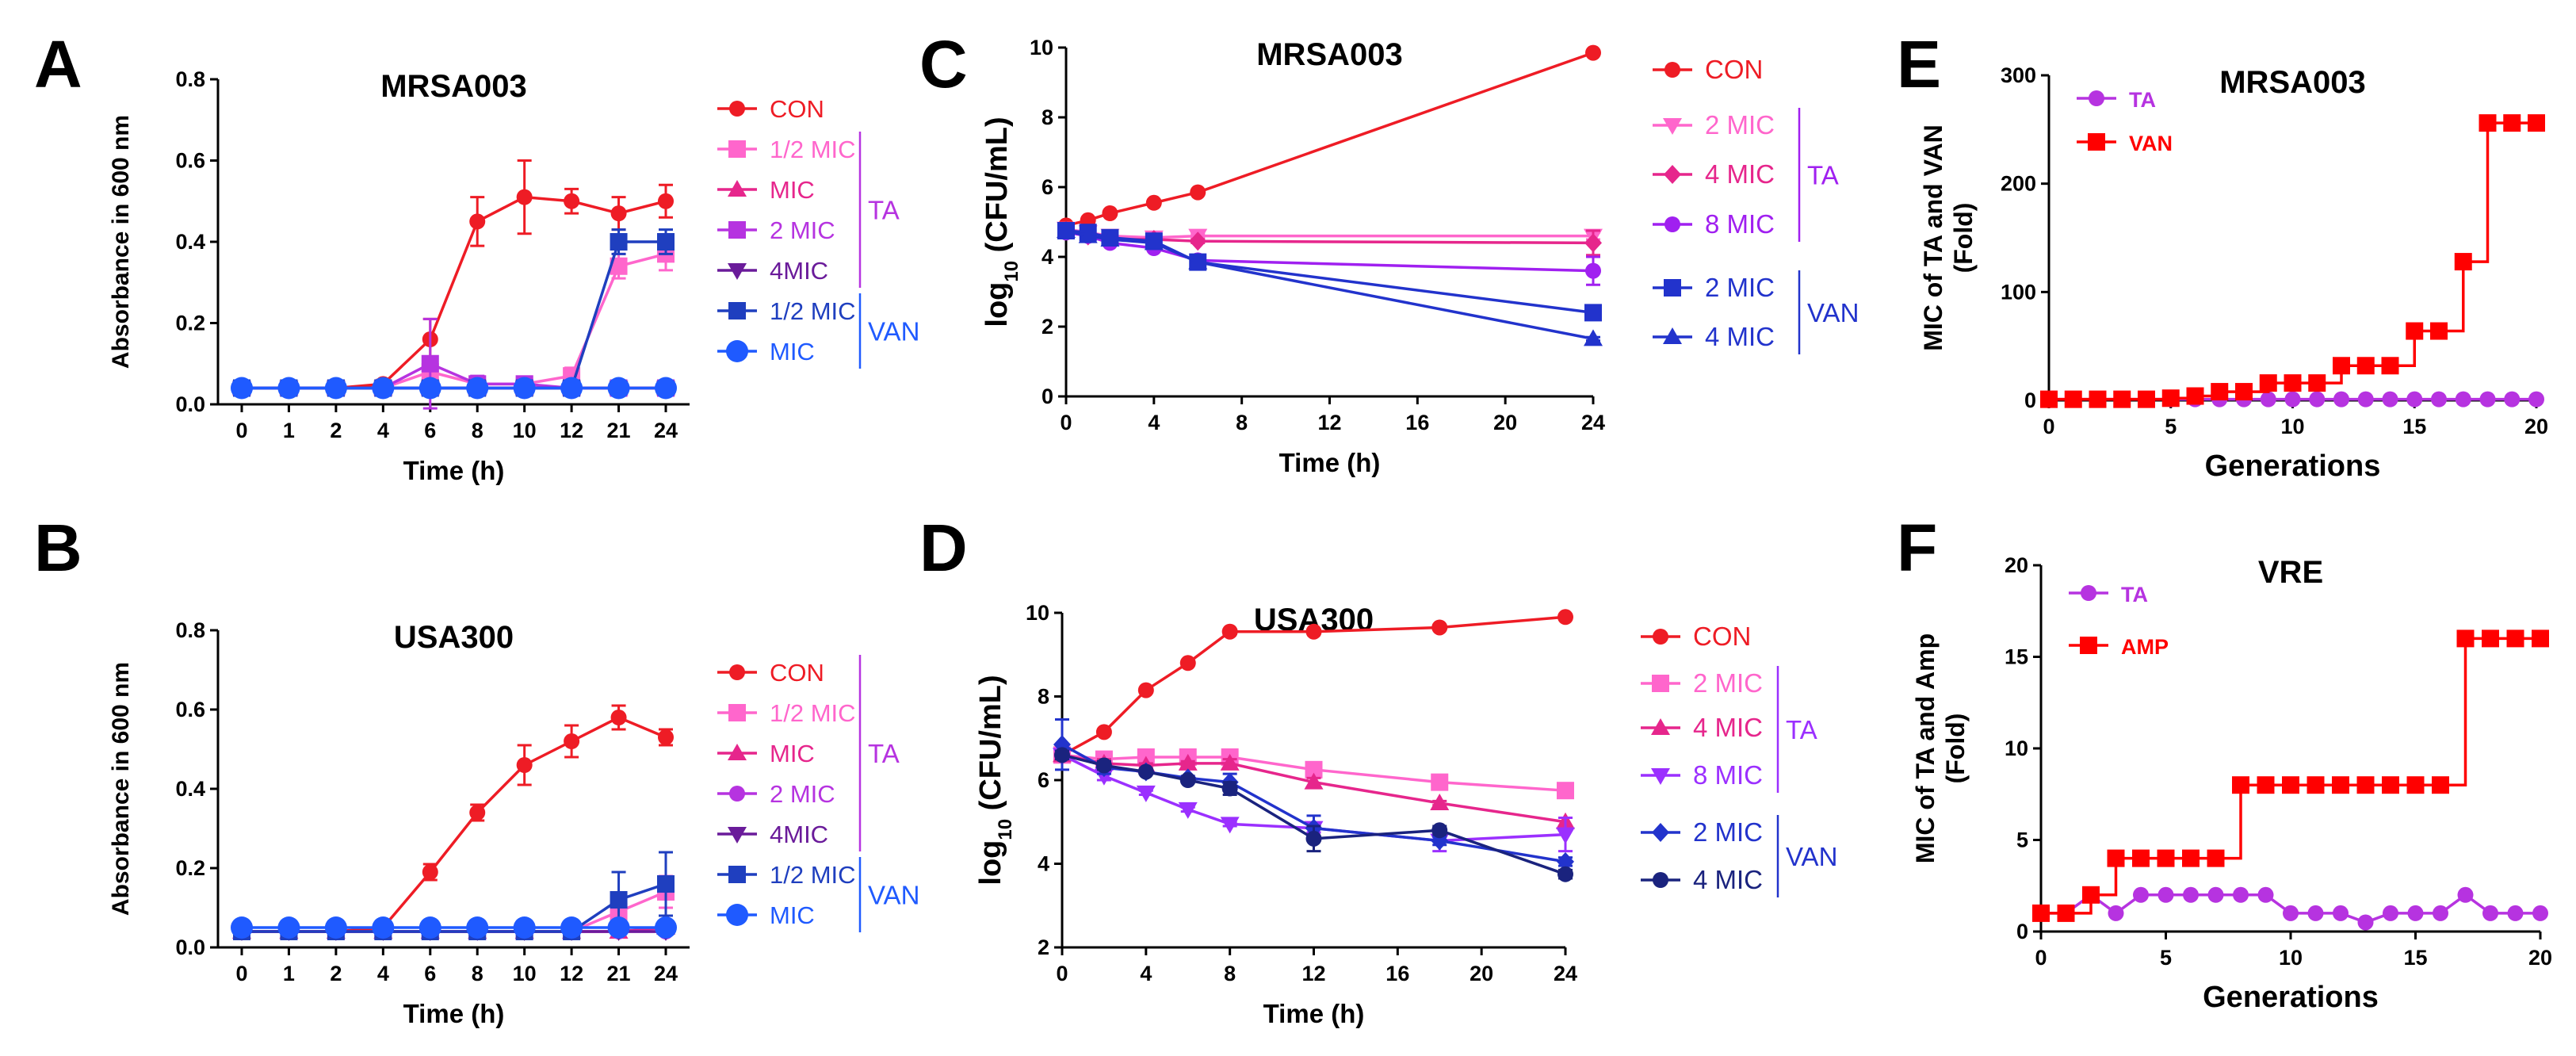 The height and width of the screenshot is (1056, 2576). Describe the element at coordinates (772, 835) in the screenshot. I see `legend-entry: 4MIC` at that location.